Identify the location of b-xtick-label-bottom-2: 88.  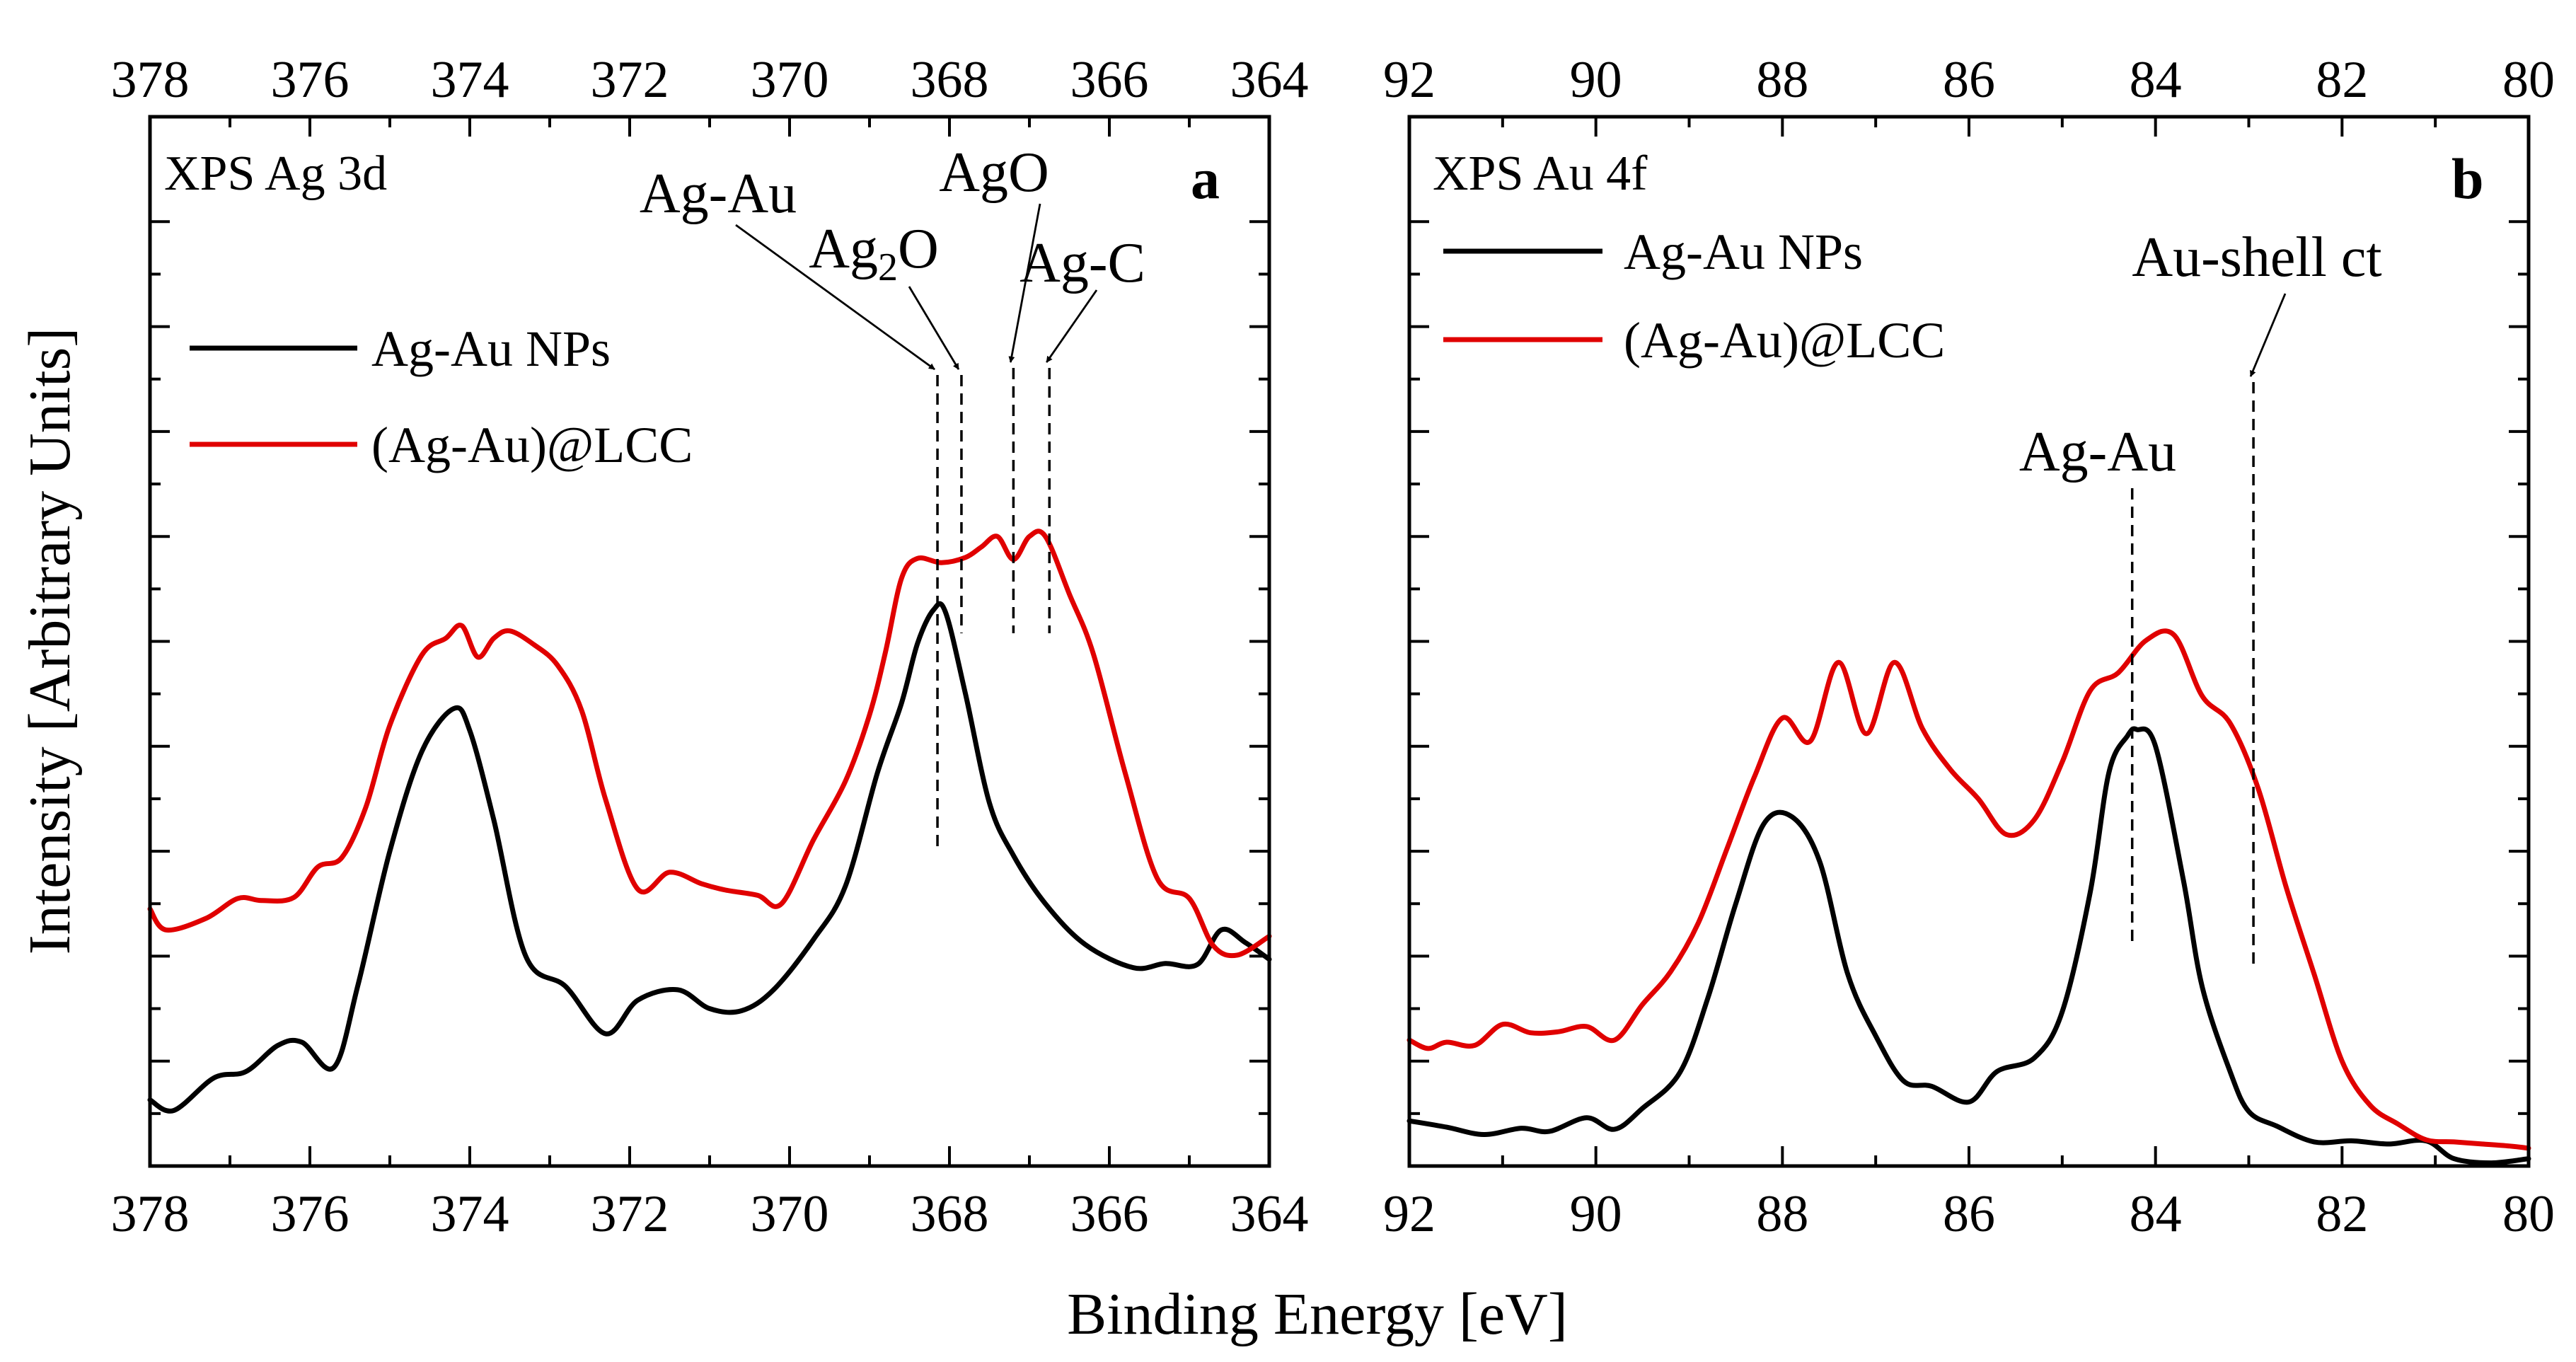
(1782, 1214).